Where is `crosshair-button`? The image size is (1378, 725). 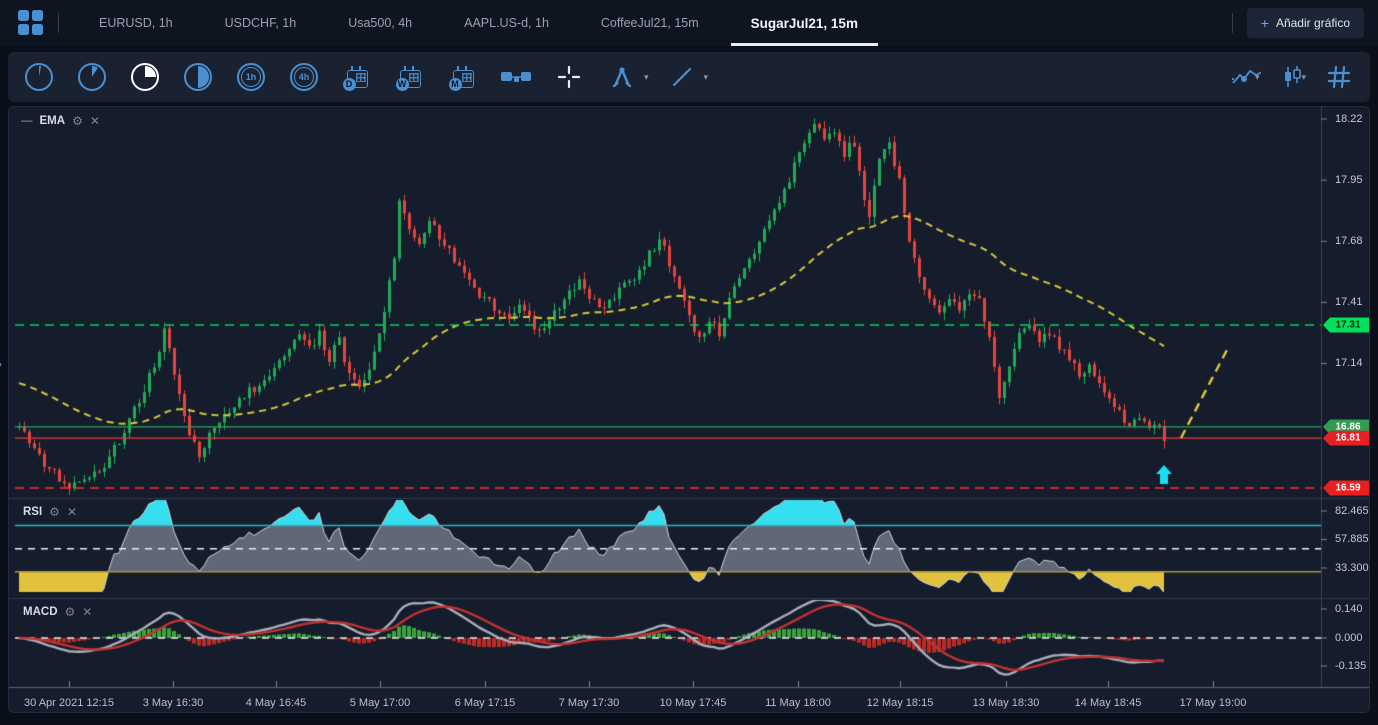 crosshair-button is located at coordinates (569, 77).